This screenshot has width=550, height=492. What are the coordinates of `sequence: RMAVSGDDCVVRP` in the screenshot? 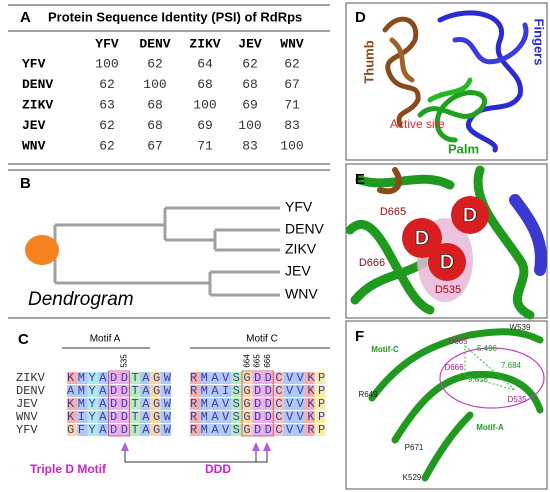 It's located at (257, 430).